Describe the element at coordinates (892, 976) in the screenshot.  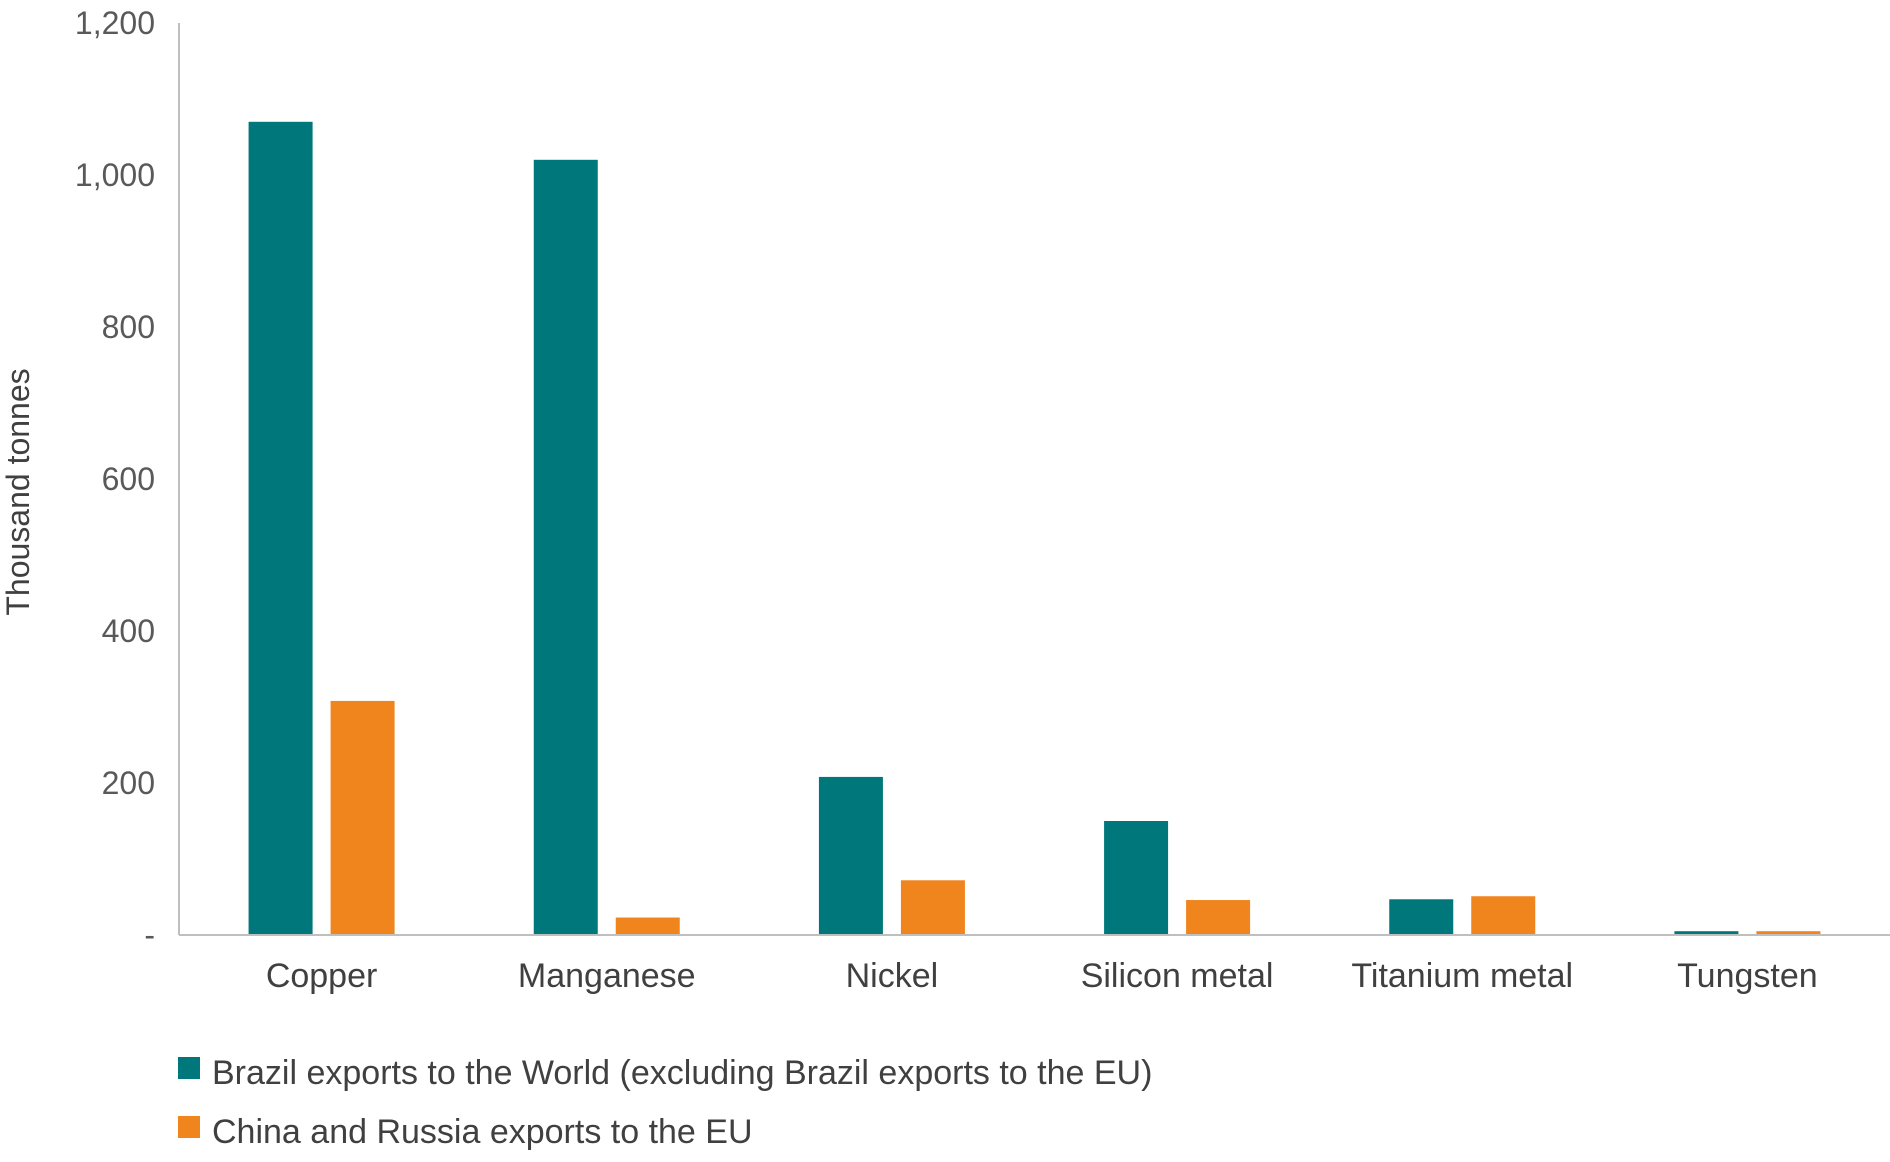
I see `x-category-label: Nickel` at that location.